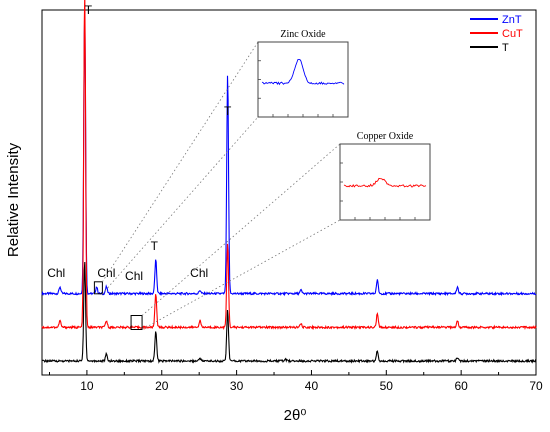  What do you see at coordinates (512, 34) in the screenshot?
I see `legend-label: CuT` at bounding box center [512, 34].